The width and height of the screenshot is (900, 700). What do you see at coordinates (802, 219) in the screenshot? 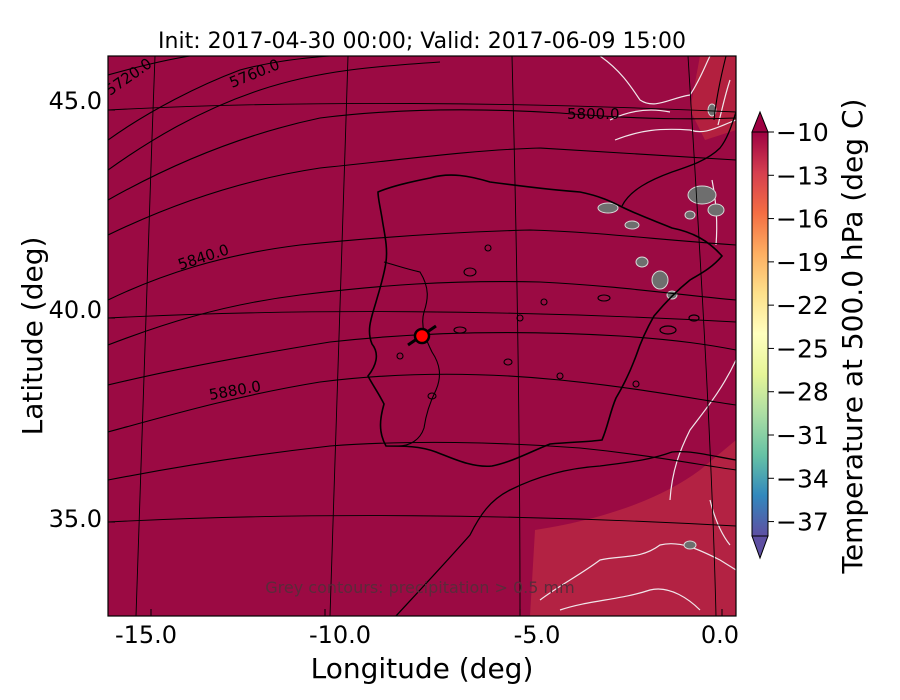
I see `colorbar-tick-label: −16` at bounding box center [802, 219].